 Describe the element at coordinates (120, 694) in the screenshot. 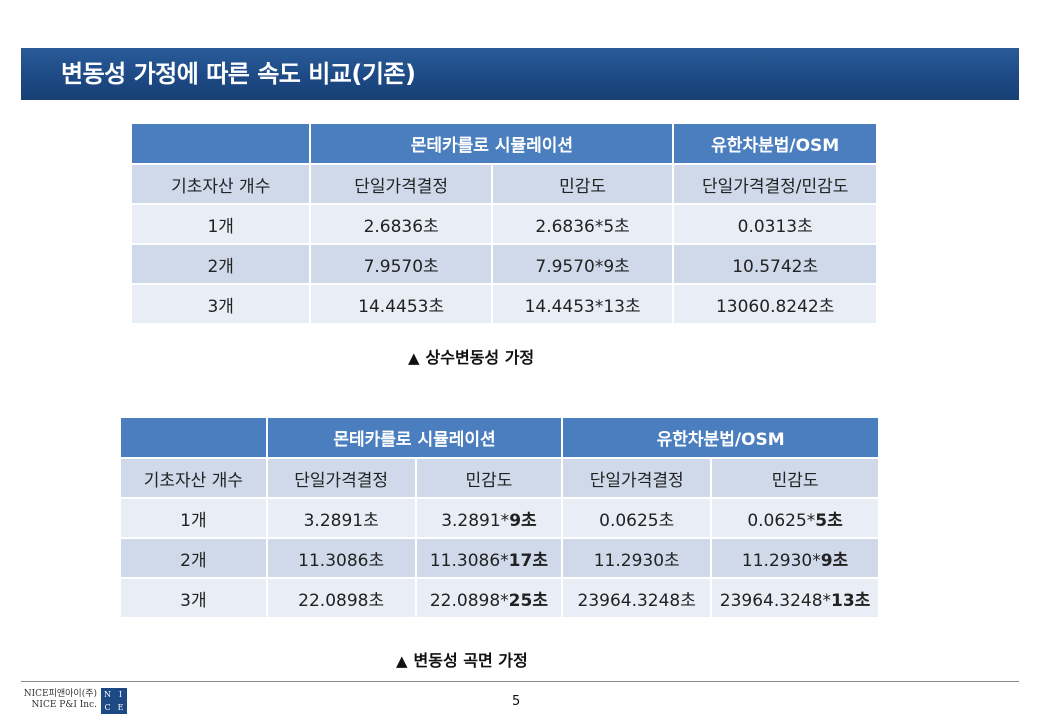

I see `logo-letter: I` at that location.